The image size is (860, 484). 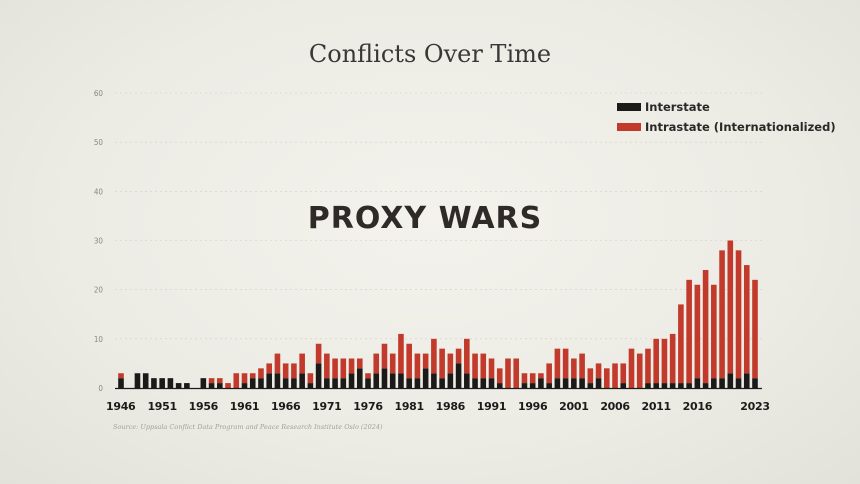 What do you see at coordinates (204, 406) in the screenshot?
I see `x-tick-label: 1956` at bounding box center [204, 406].